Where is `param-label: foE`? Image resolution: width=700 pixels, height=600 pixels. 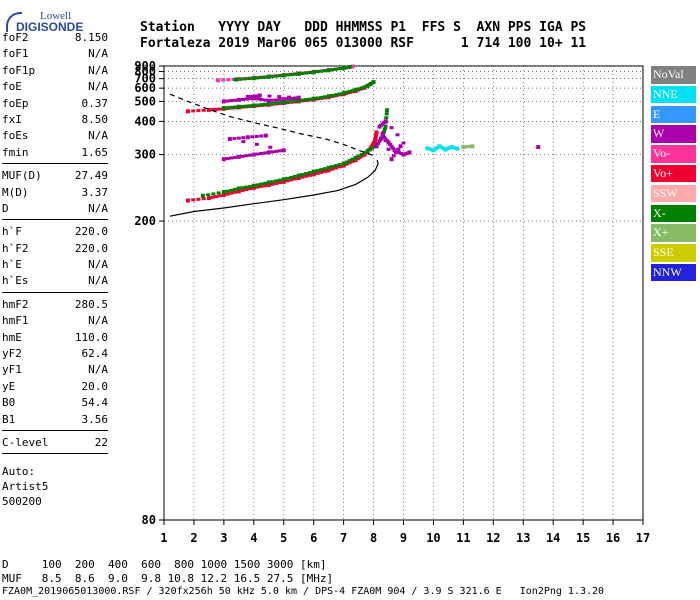 param-label: foE is located at coordinates (12, 87).